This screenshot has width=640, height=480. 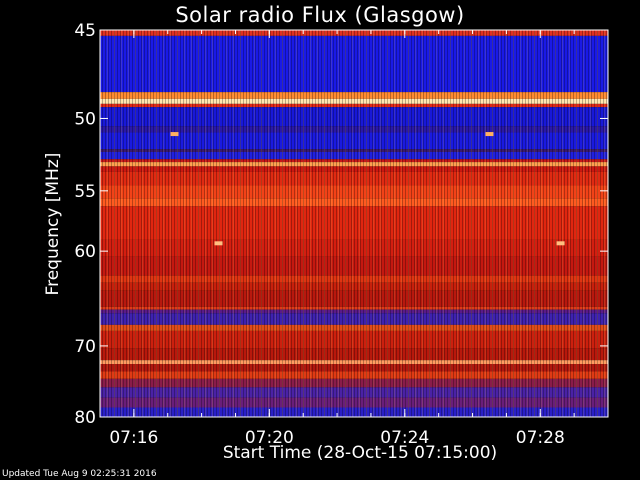 I want to click on y-tick-label-70: 70, so click(x=85, y=347).